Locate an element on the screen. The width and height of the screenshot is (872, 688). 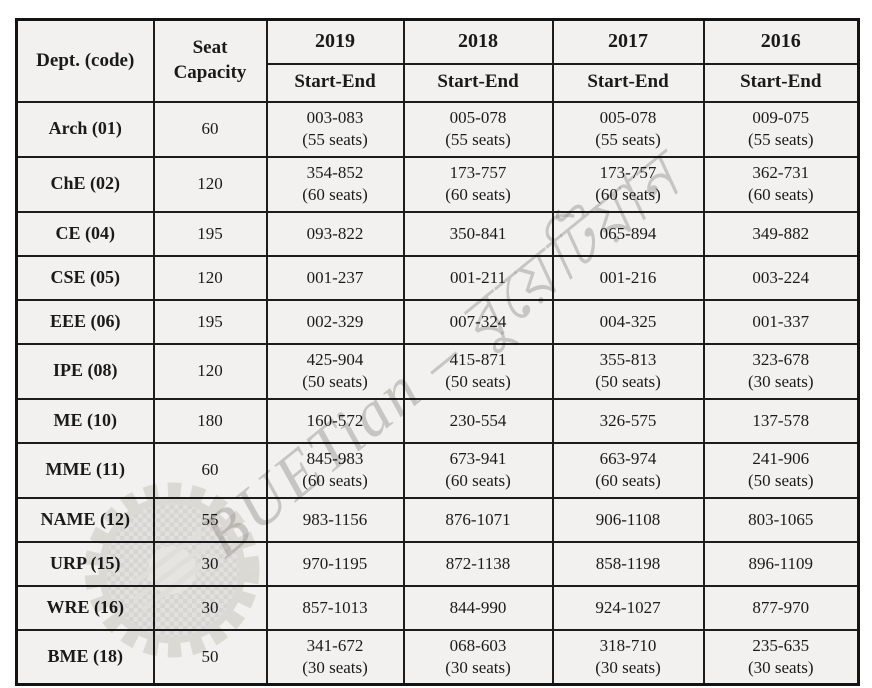
range-cell: 673-941 (60 seats) is located at coordinates (478, 470).